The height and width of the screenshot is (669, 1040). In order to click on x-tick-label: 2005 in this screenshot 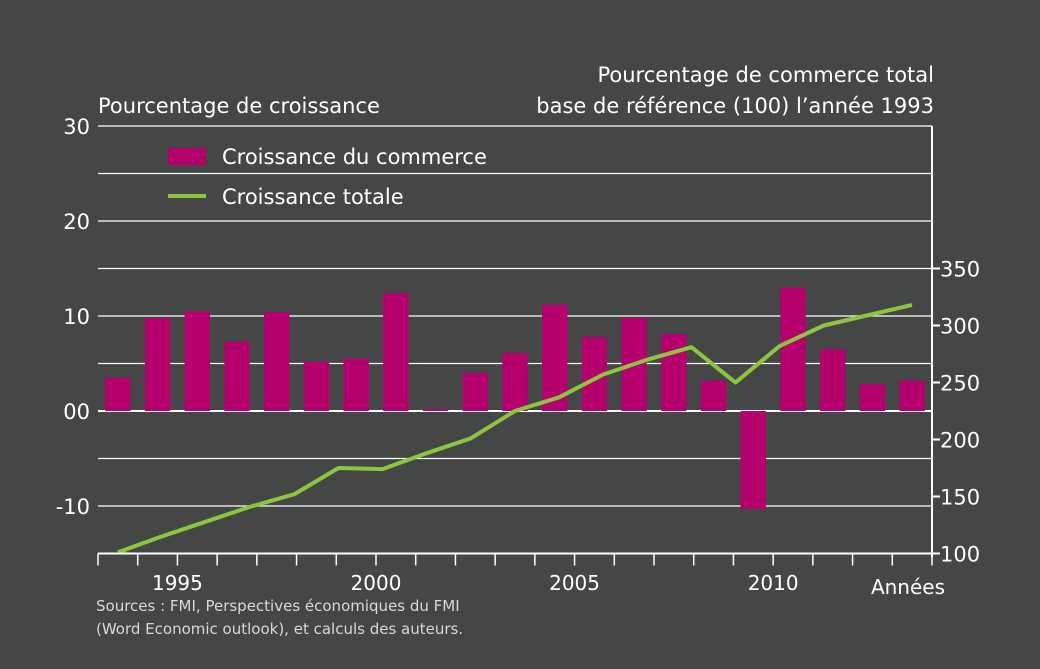, I will do `click(574, 583)`.